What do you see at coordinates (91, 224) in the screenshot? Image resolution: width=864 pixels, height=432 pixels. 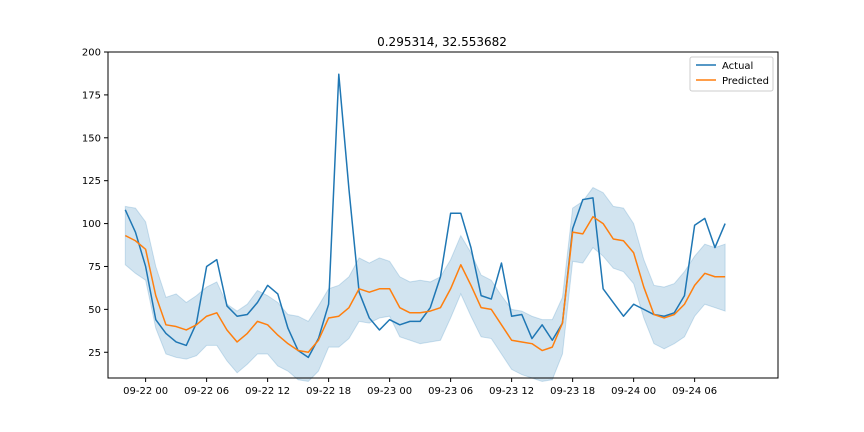 I see `y-tick-label: 100` at bounding box center [91, 224].